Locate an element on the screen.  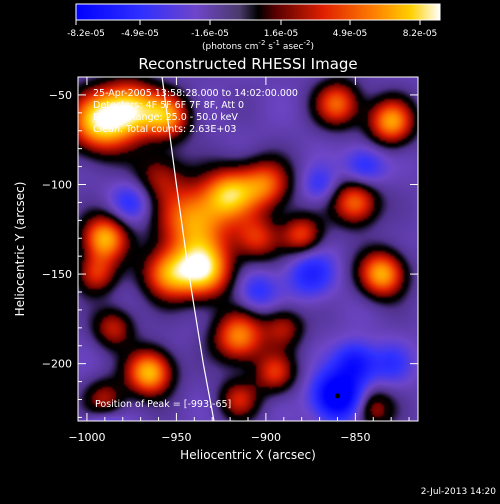
x-tick-label: −1000 is located at coordinates (86, 437).